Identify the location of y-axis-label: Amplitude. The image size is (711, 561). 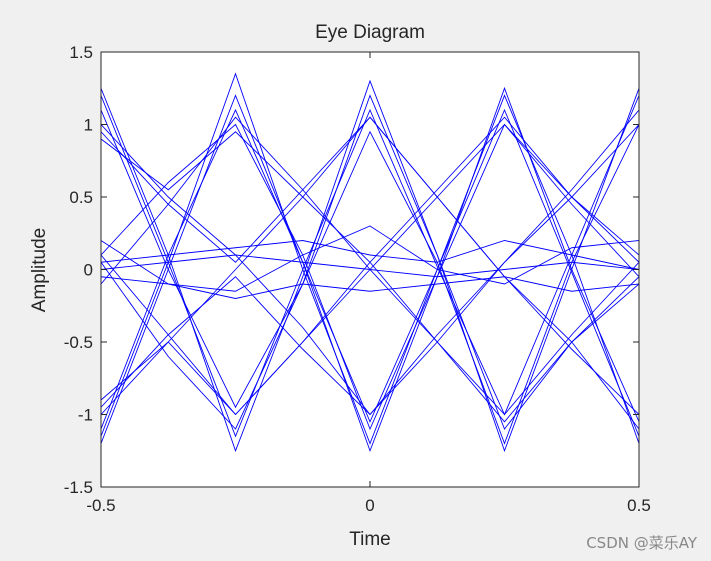
(39, 270).